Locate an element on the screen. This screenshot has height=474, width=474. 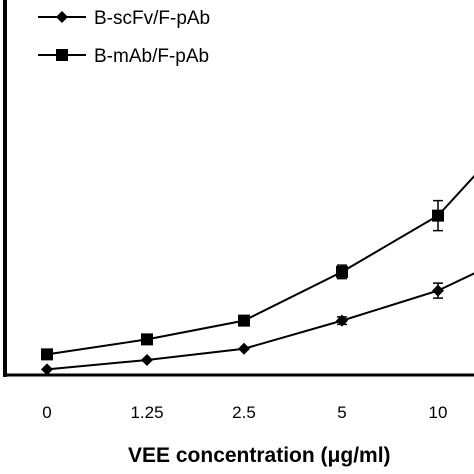
x-tick-label: 0 is located at coordinates (46, 412).